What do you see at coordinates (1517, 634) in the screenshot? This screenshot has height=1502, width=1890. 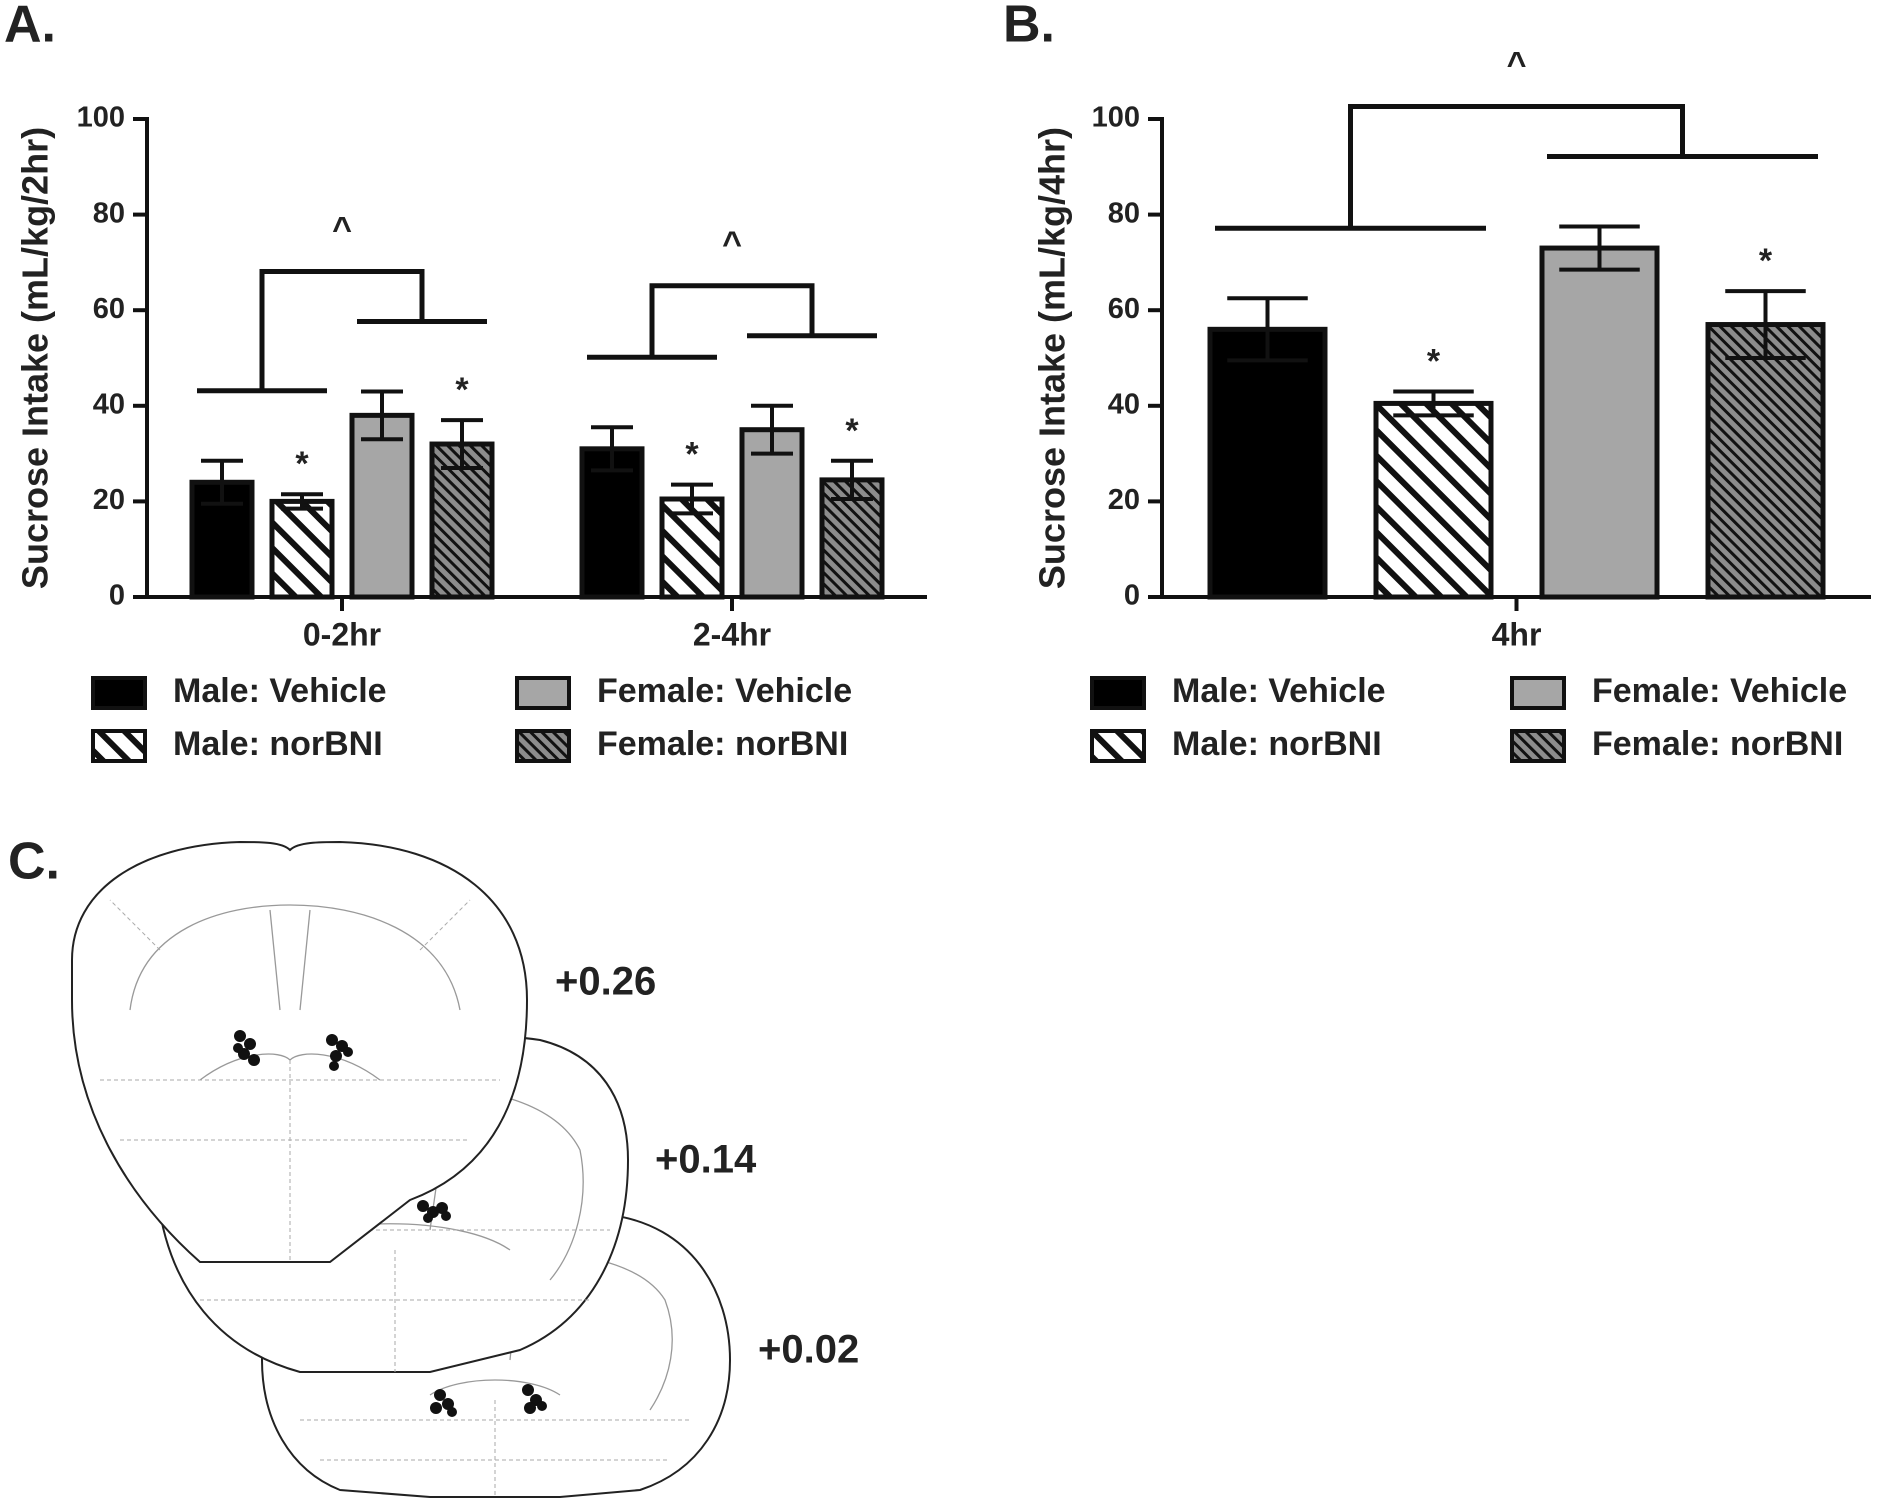 I see `x-tick-label: 4hr` at bounding box center [1517, 634].